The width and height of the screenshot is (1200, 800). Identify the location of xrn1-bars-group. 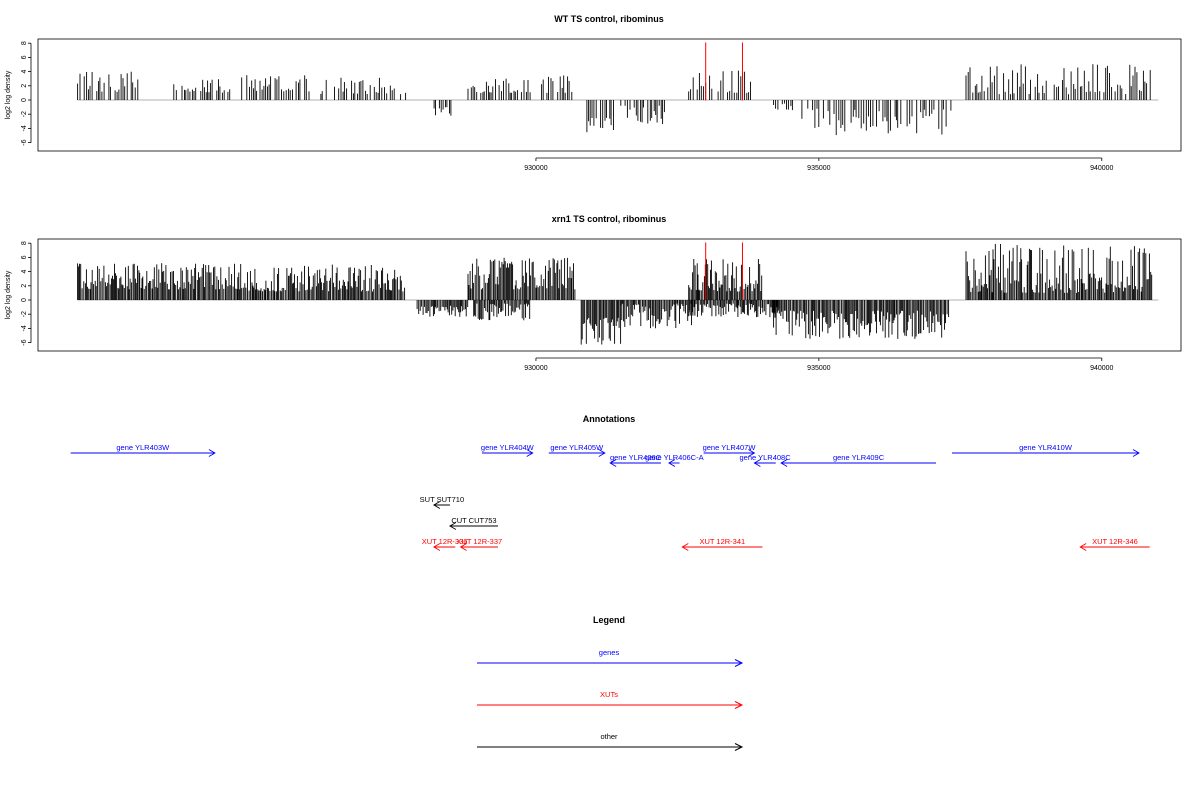
(618, 293).